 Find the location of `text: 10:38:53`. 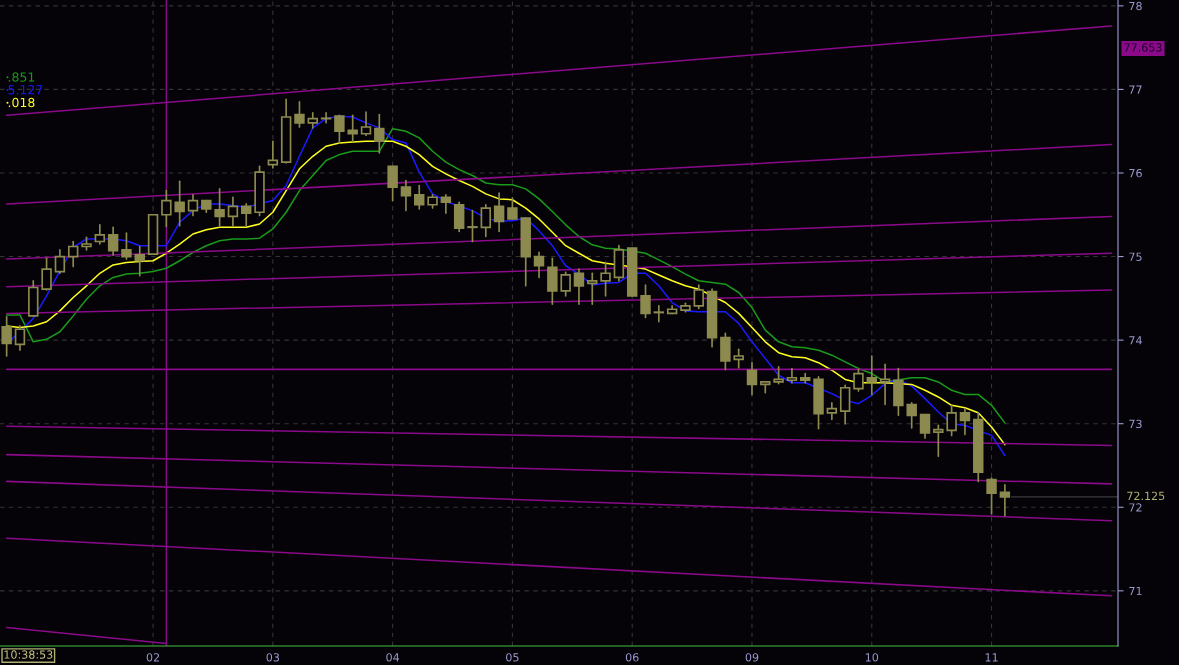

text: 10:38:53 is located at coordinates (28, 654).